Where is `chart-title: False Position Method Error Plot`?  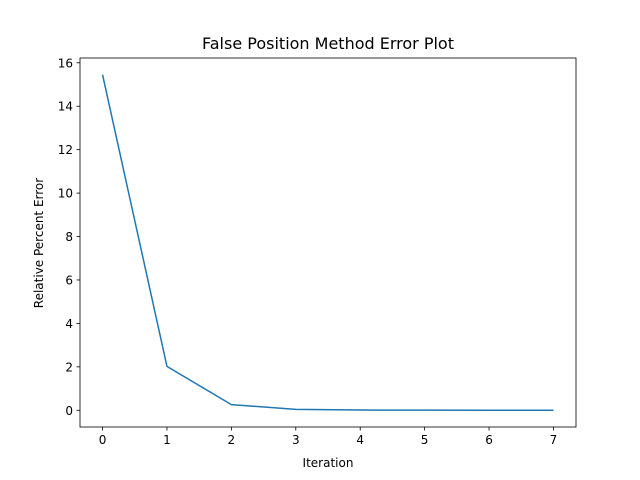 chart-title: False Position Method Error Plot is located at coordinates (328, 43).